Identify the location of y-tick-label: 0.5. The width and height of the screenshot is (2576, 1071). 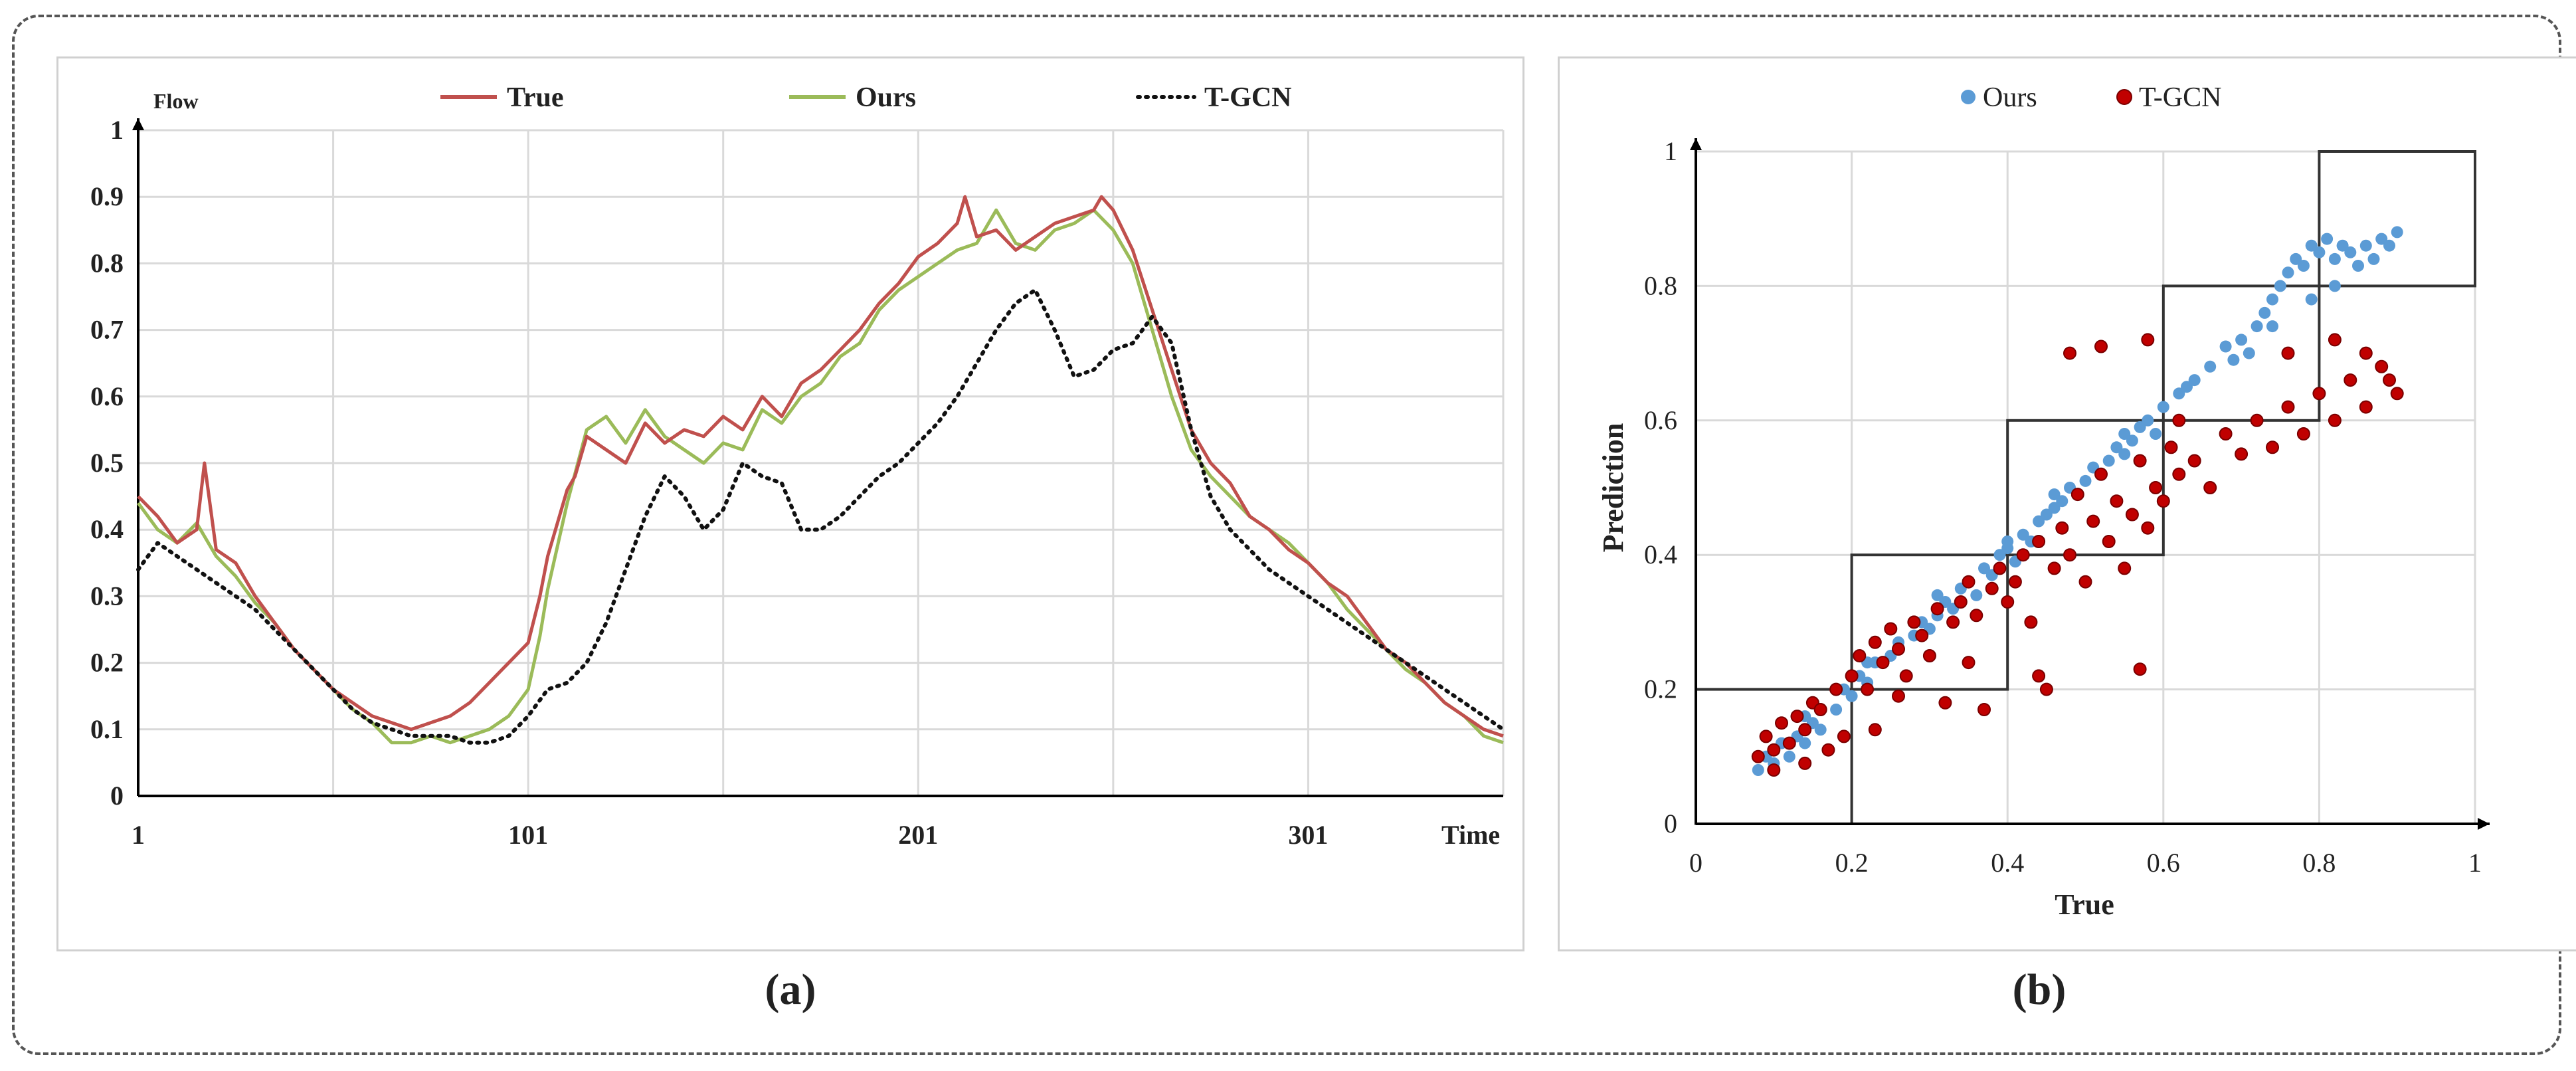
(107, 463).